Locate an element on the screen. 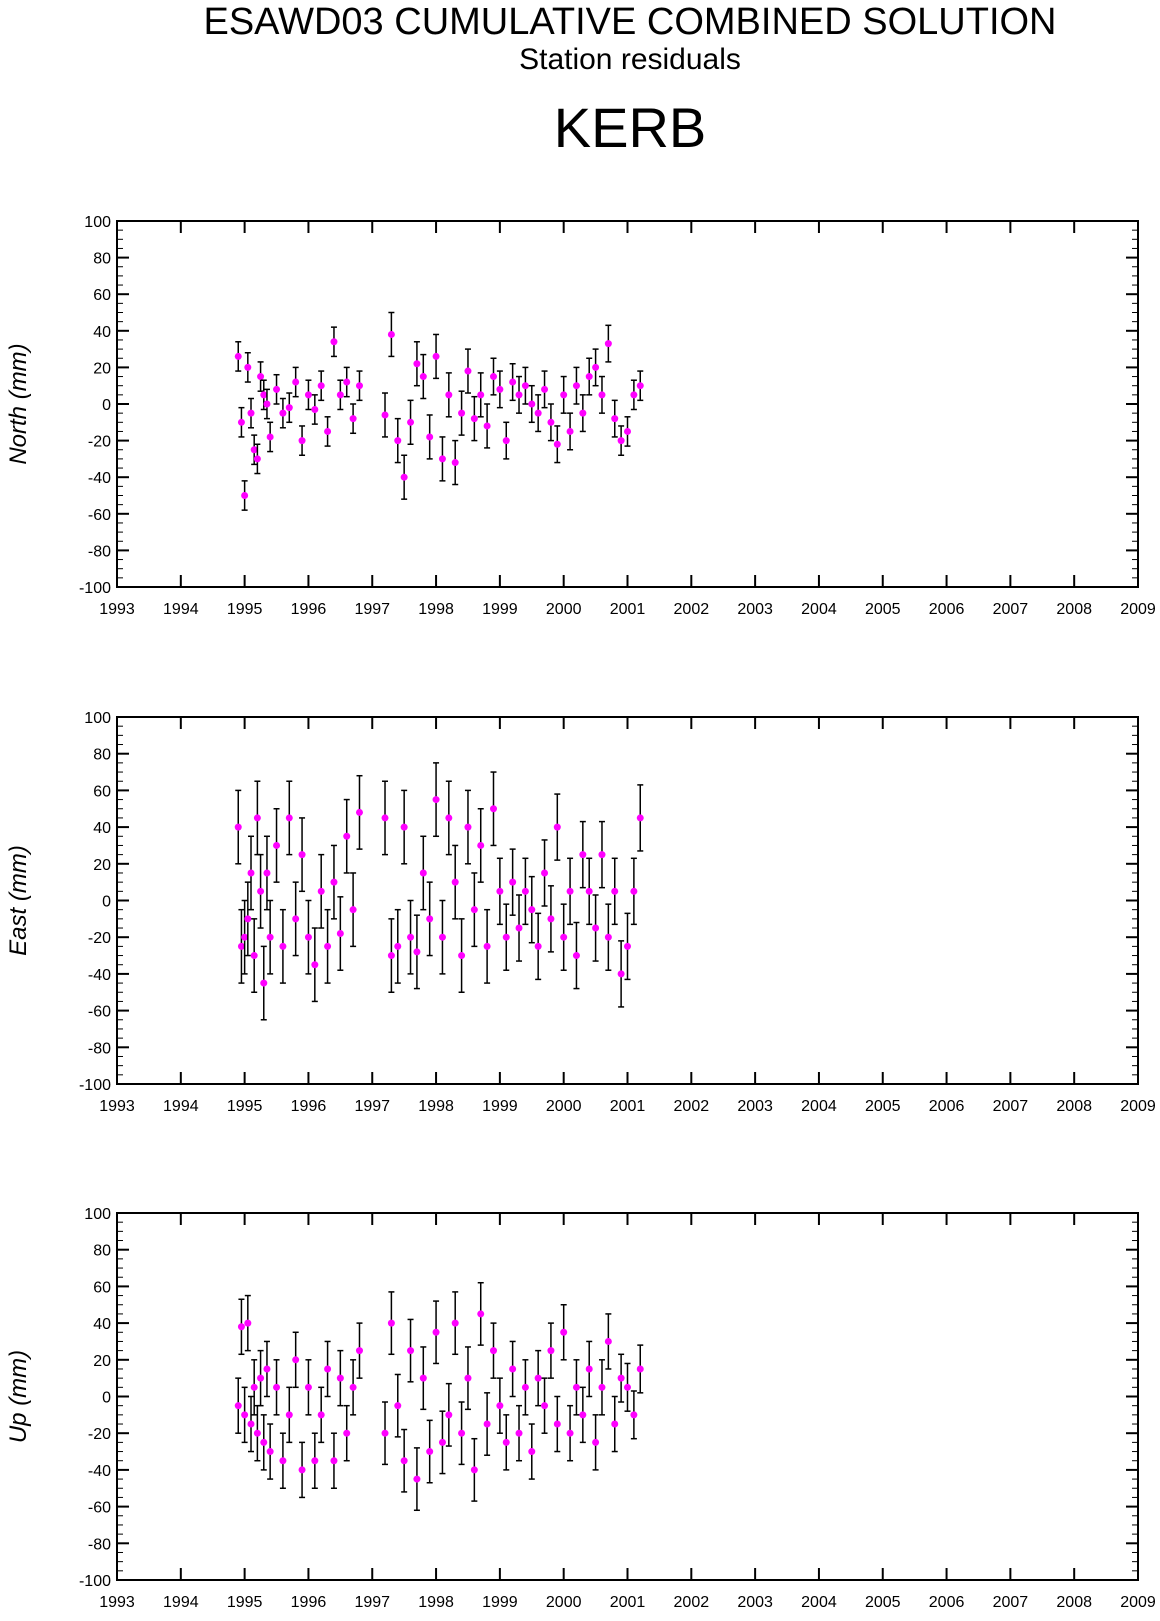 This screenshot has width=1160, height=1621. y-tick-label: 80 is located at coordinates (102, 259).